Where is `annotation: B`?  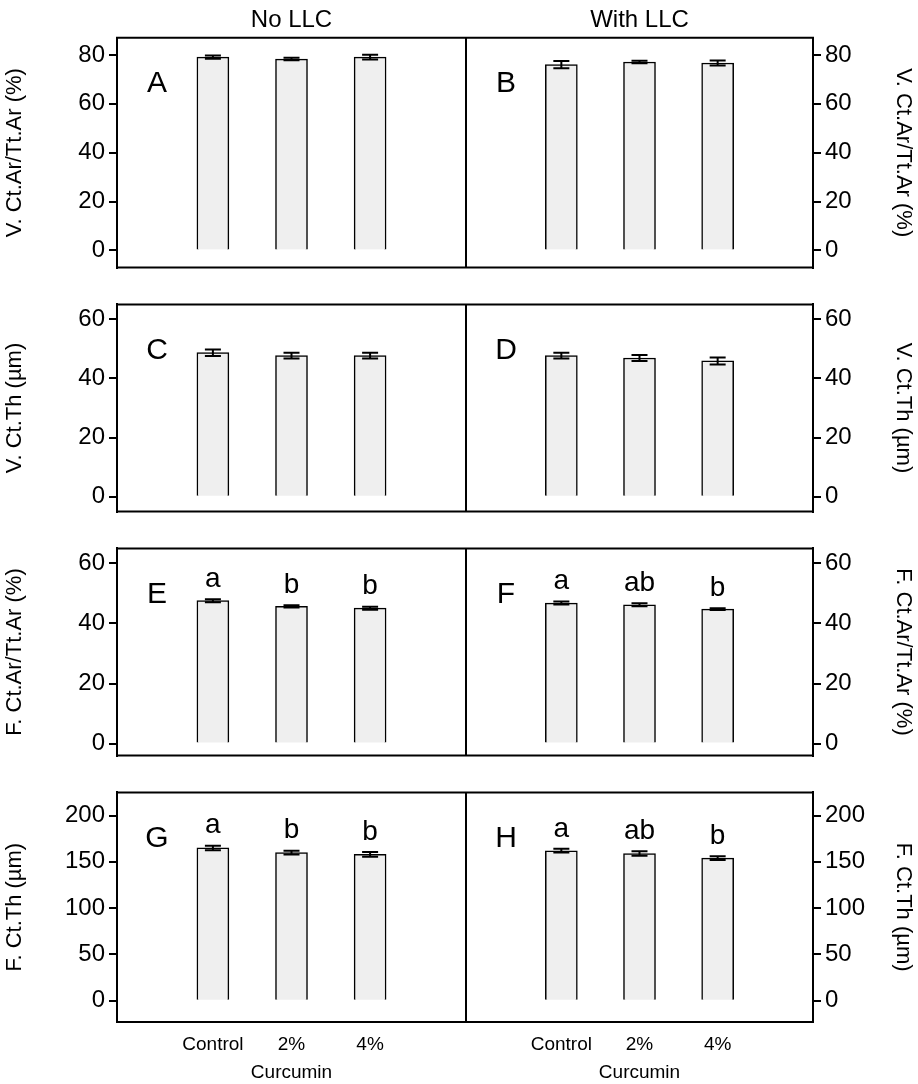 annotation: B is located at coordinates (506, 82).